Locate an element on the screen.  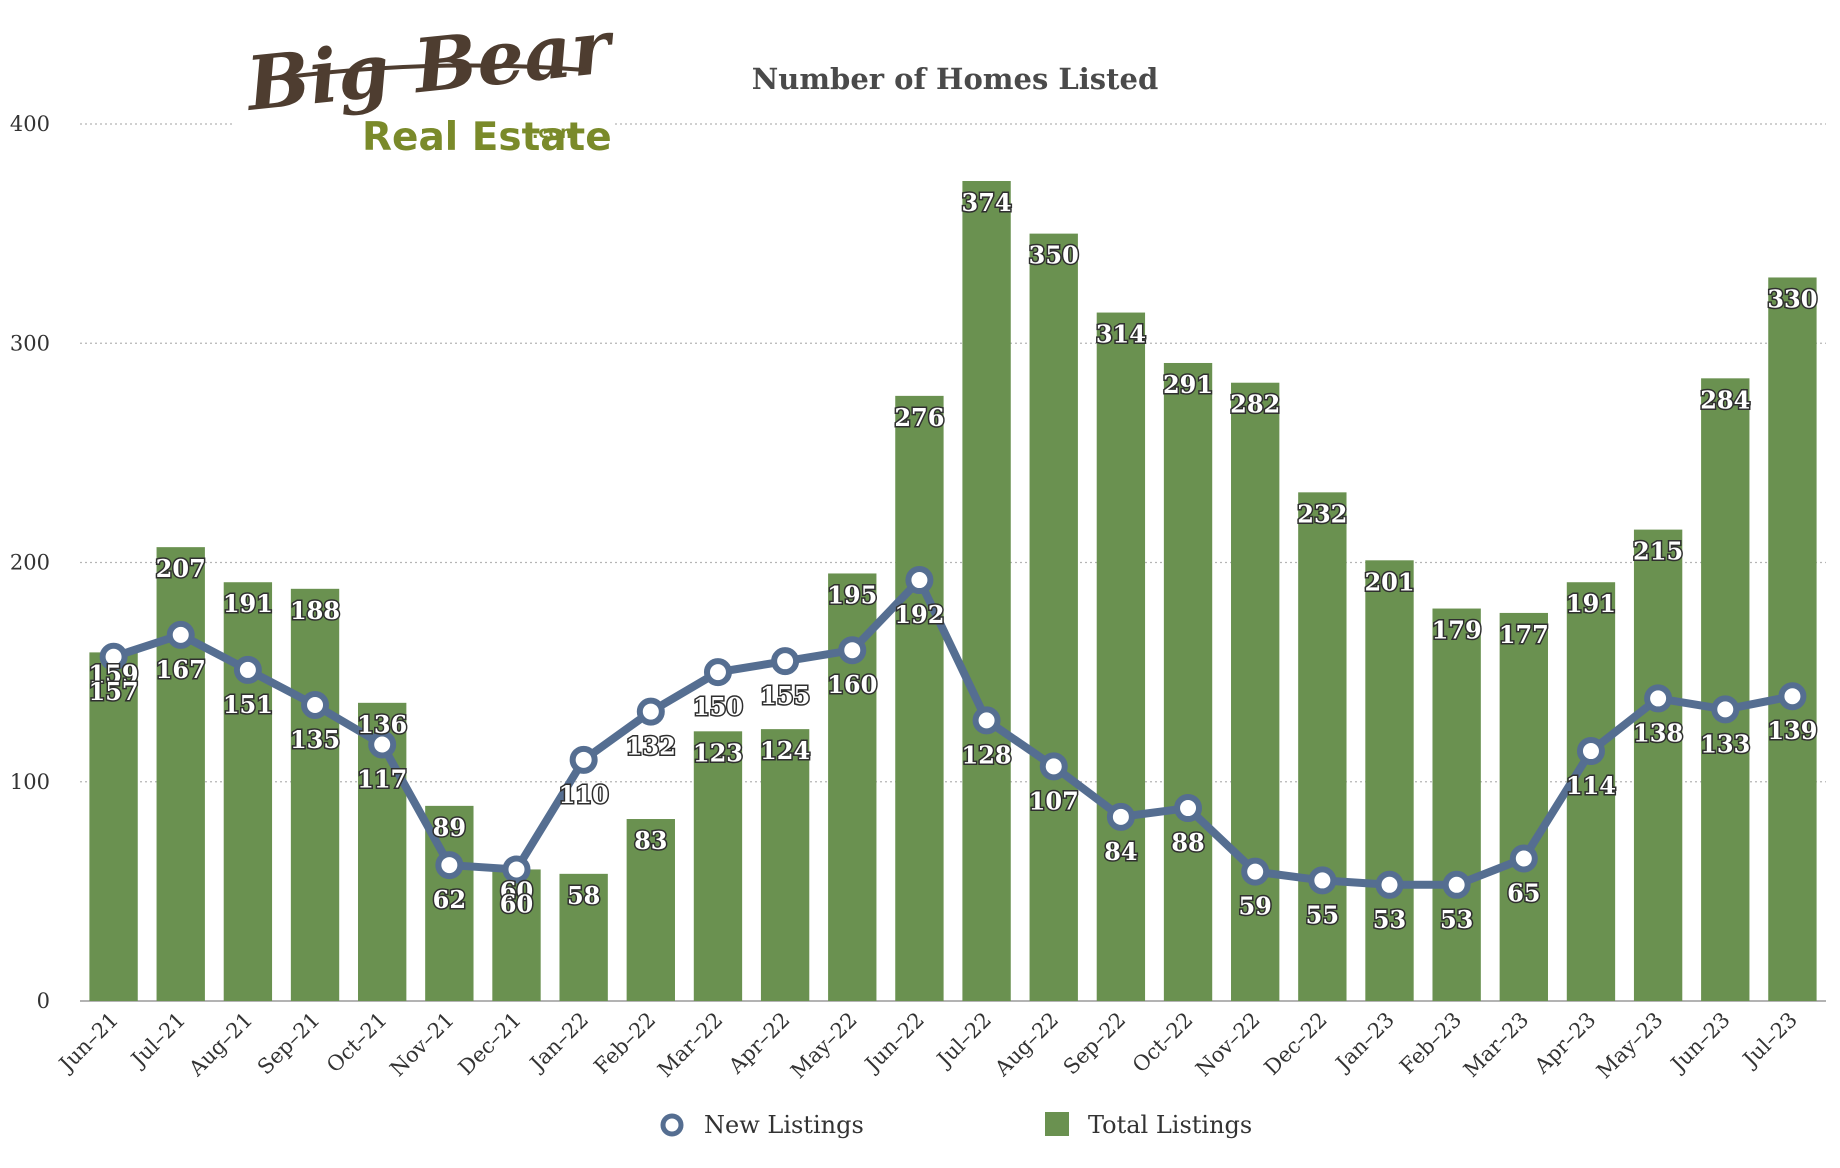
bar-data-label: 350 is located at coordinates (1054, 255).